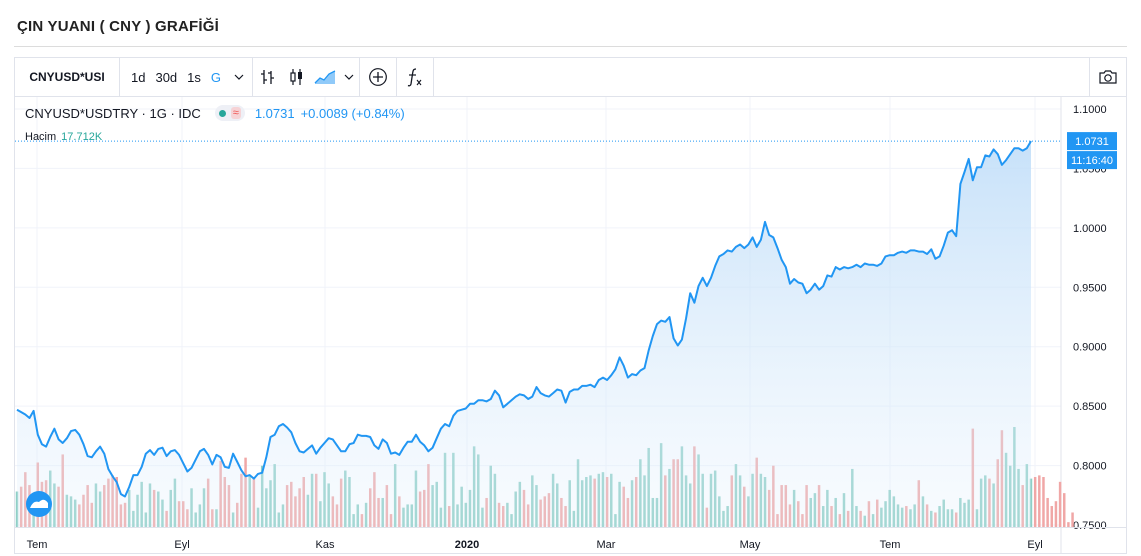  Describe the element at coordinates (1090, 110) in the screenshot. I see `y-tick-label: 1.1000` at that location.